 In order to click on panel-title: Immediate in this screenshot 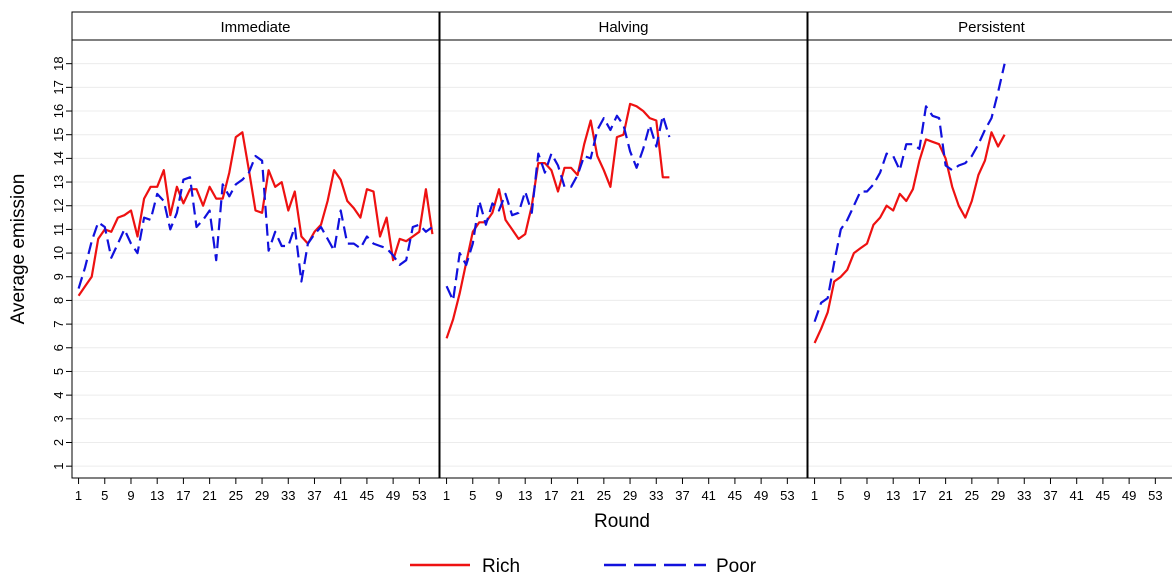, I will do `click(255, 27)`.